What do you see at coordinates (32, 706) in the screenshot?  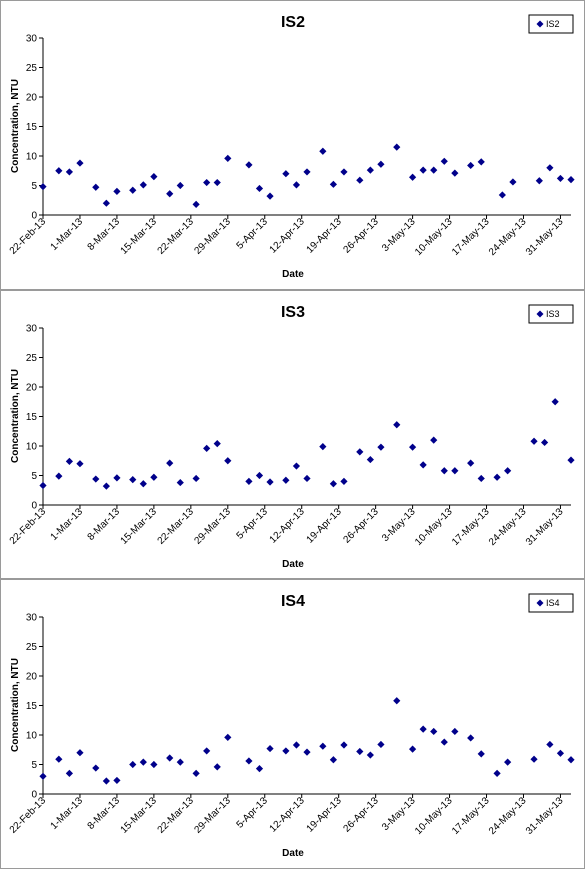 I see `y-tick-label: 15` at bounding box center [32, 706].